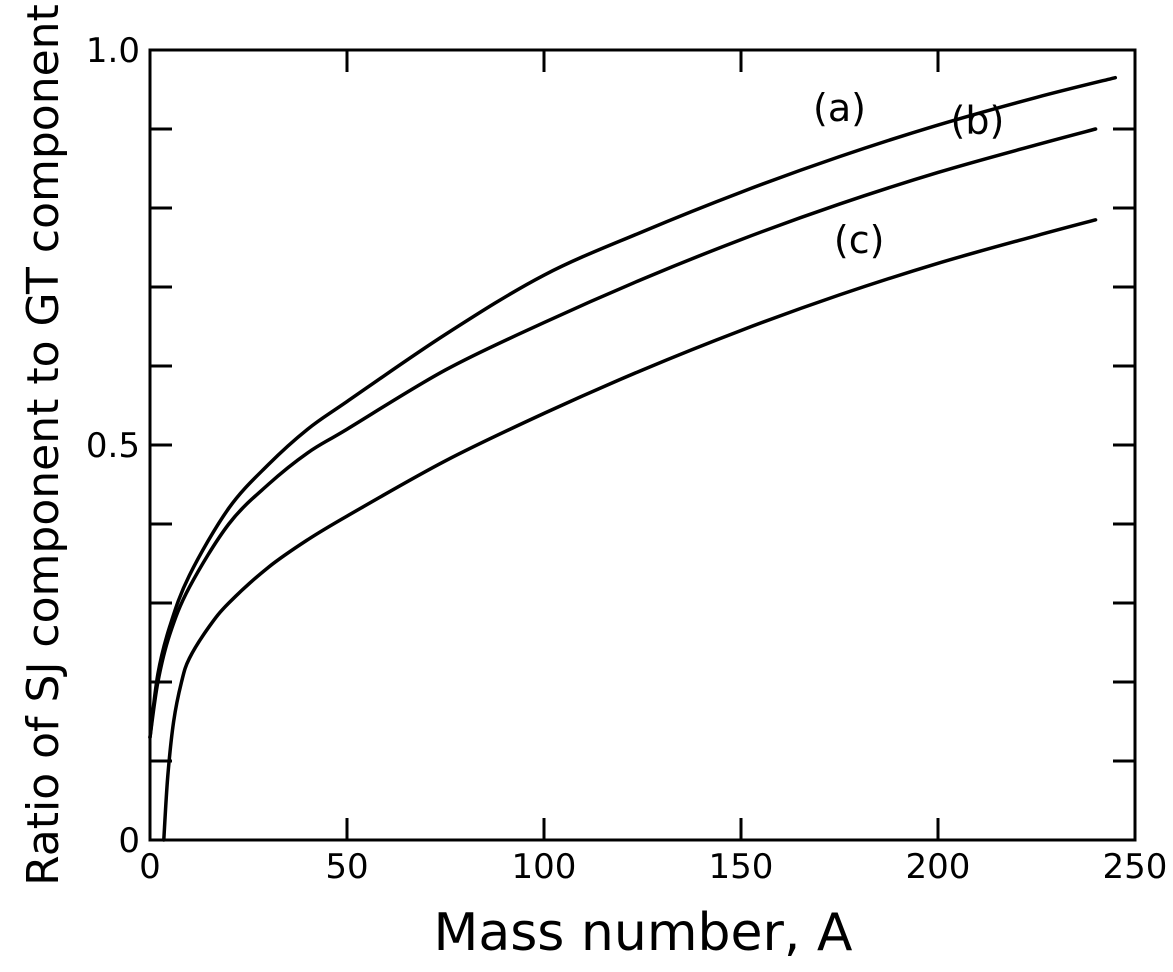  I want to click on y-tick-label: 1.0, so click(113, 51).